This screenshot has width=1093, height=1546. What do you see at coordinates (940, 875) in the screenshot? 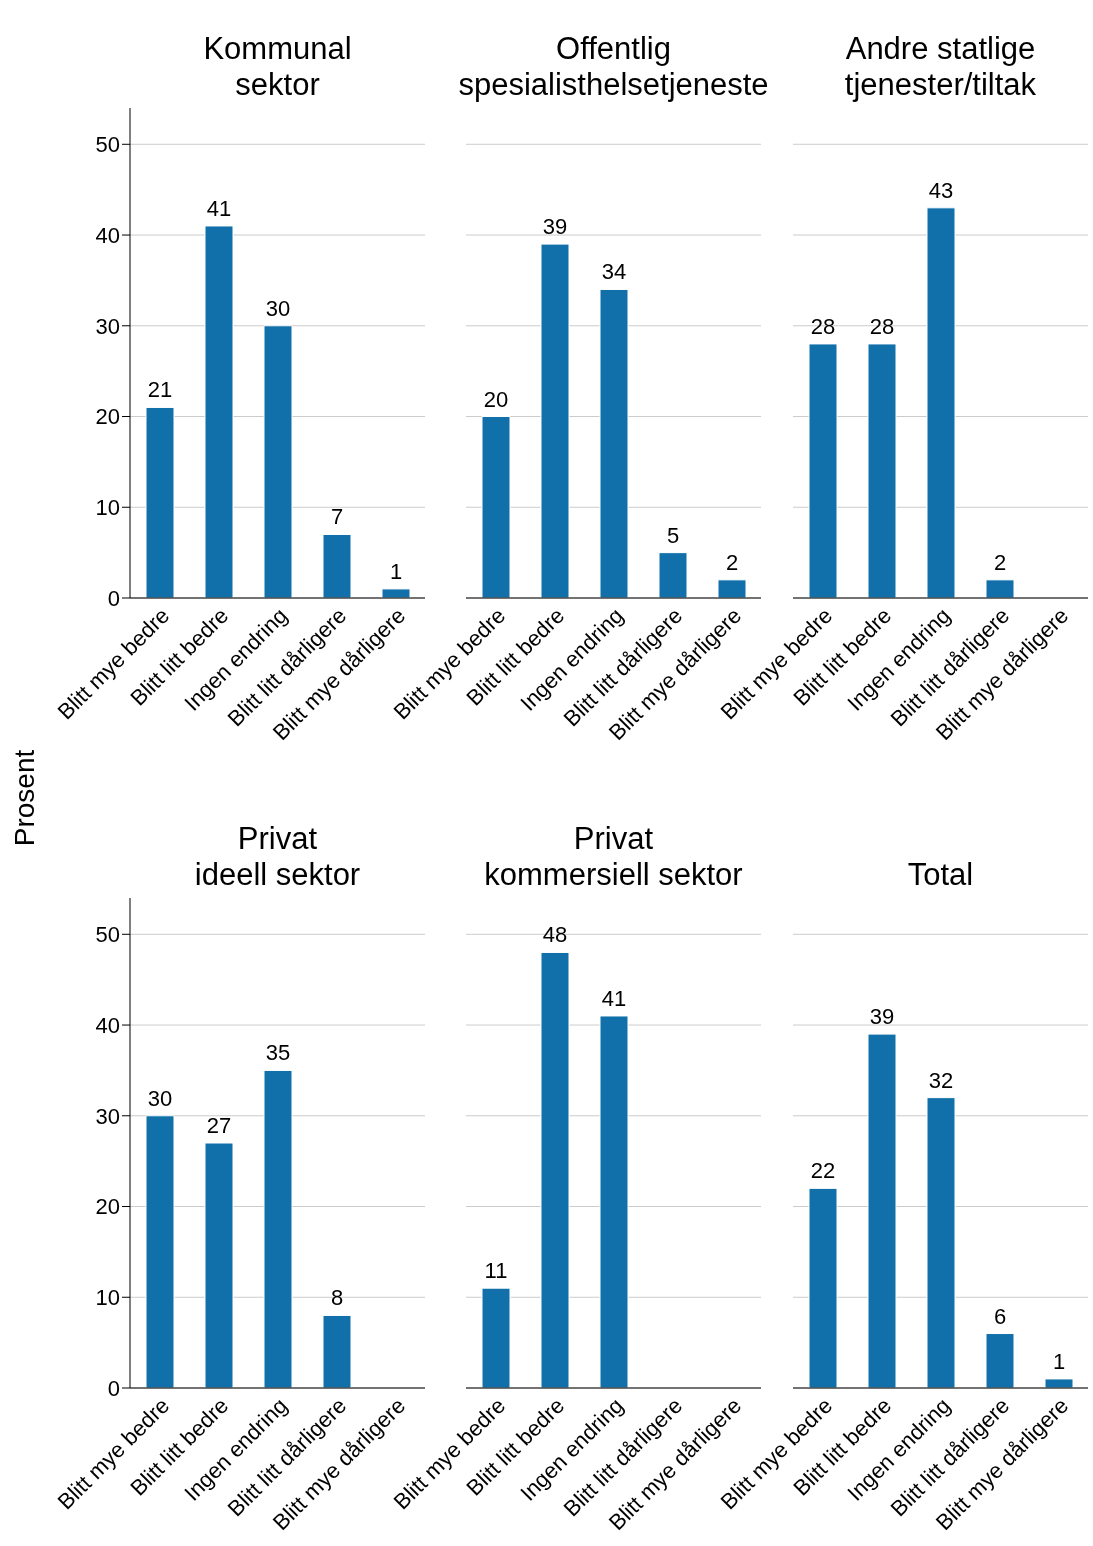
I see `chart-title: Total` at bounding box center [940, 875].